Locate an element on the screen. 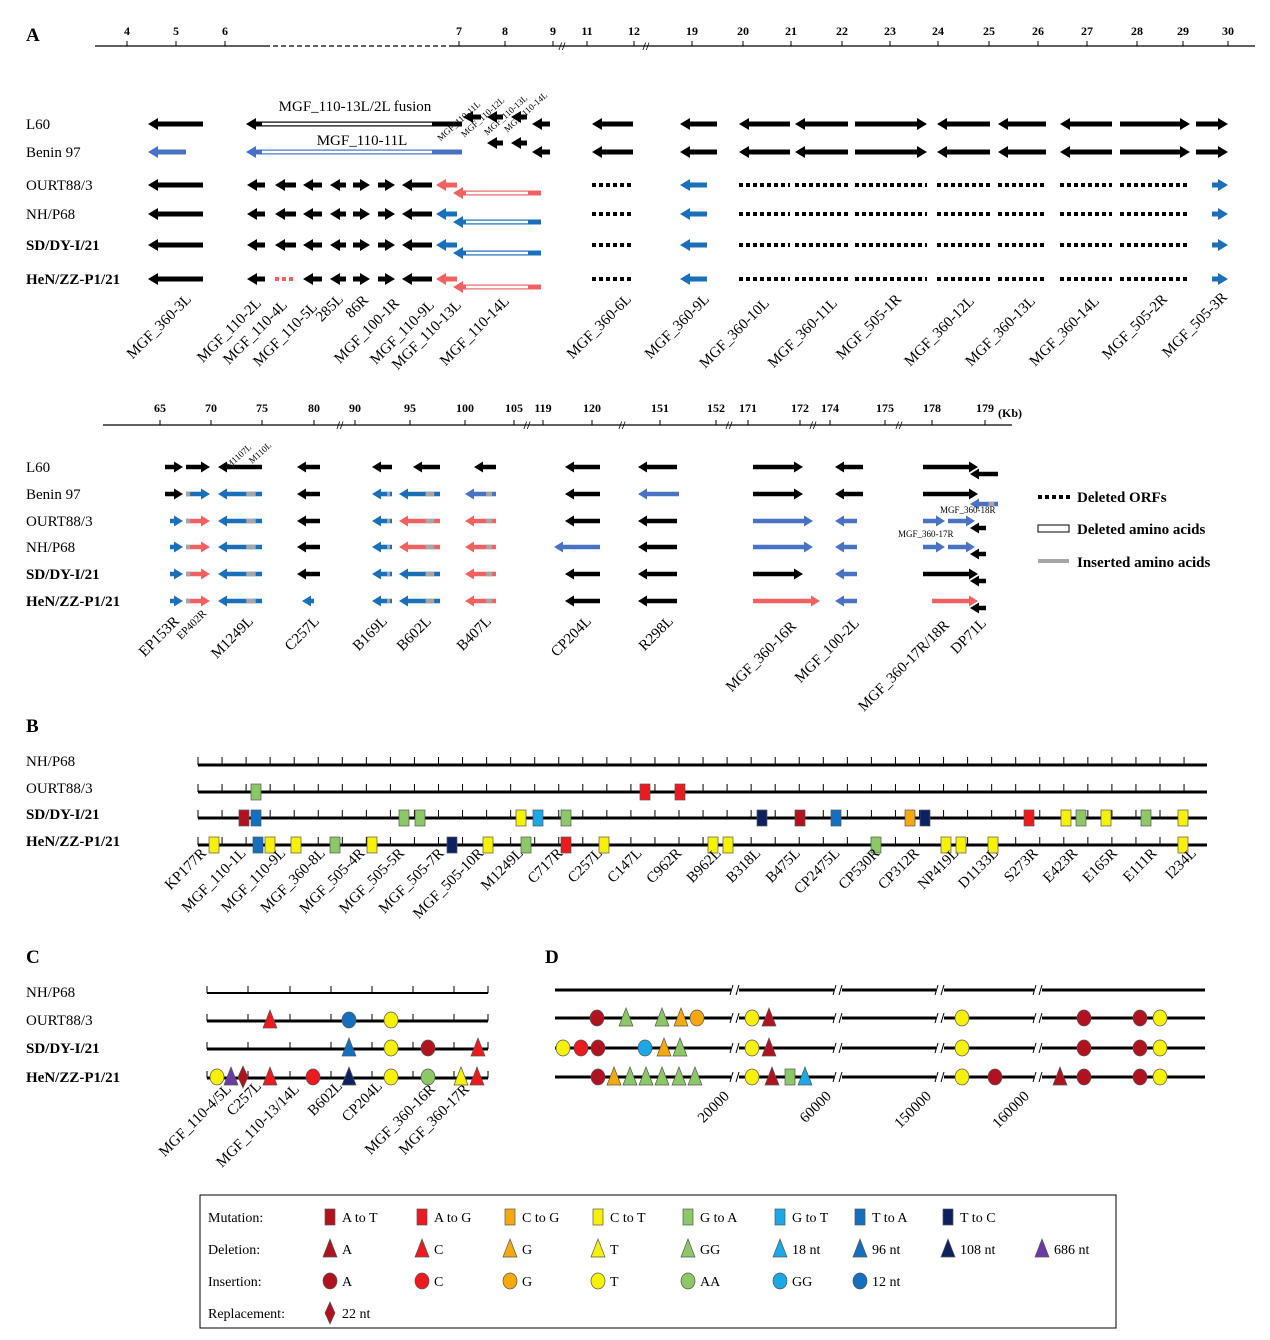 The image size is (1270, 1340). gene-label: CP312R is located at coordinates (898, 869).